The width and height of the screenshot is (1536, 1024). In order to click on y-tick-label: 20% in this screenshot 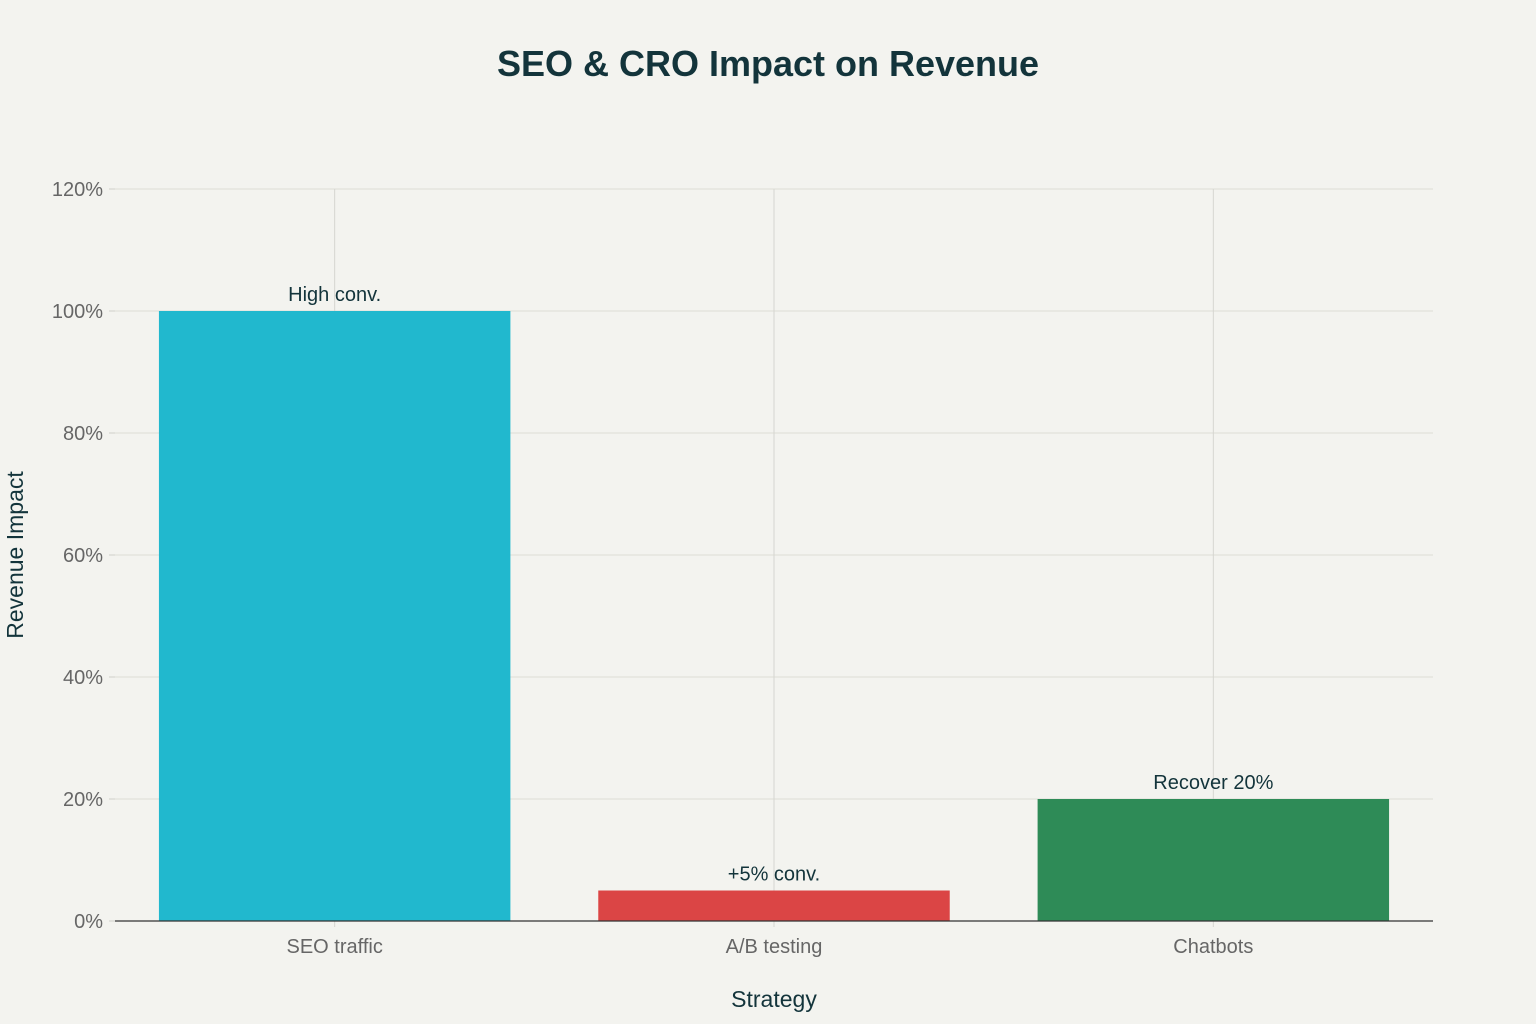, I will do `click(83, 800)`.